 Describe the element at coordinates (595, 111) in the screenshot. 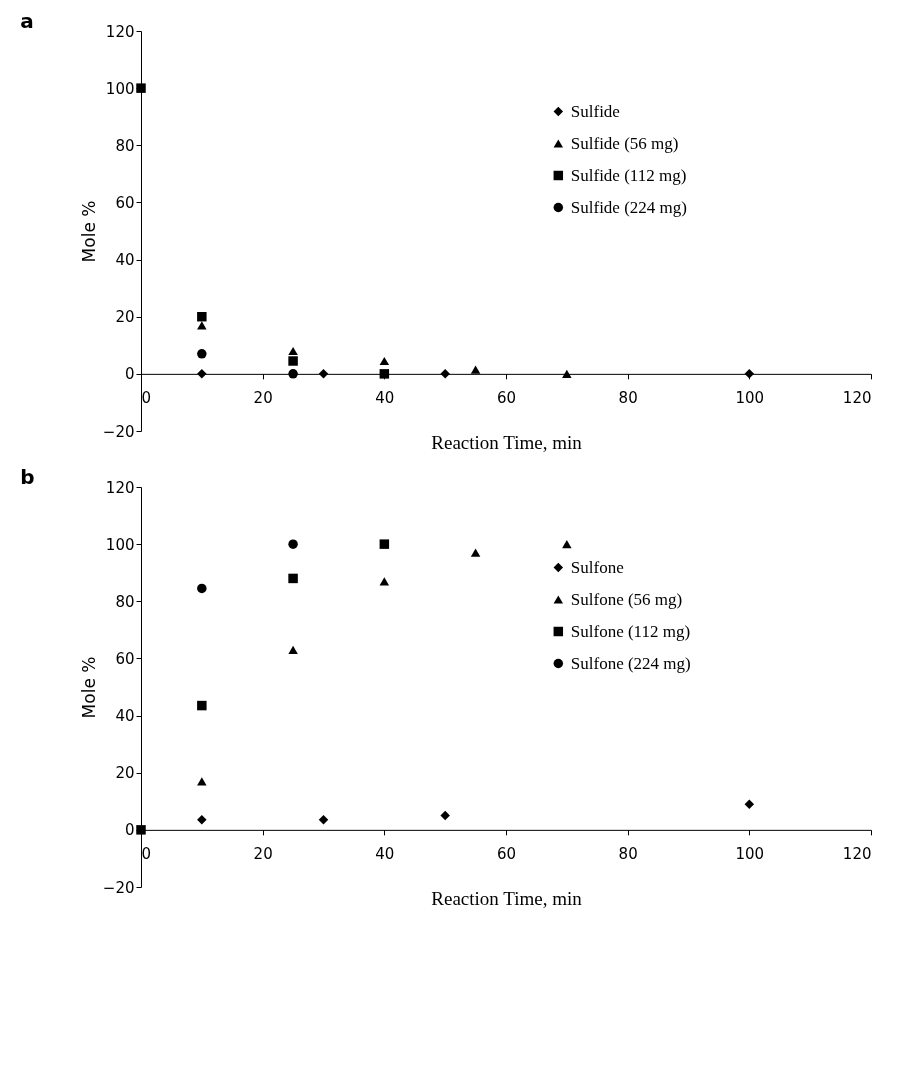

I see `legend-label: Sulfide` at that location.